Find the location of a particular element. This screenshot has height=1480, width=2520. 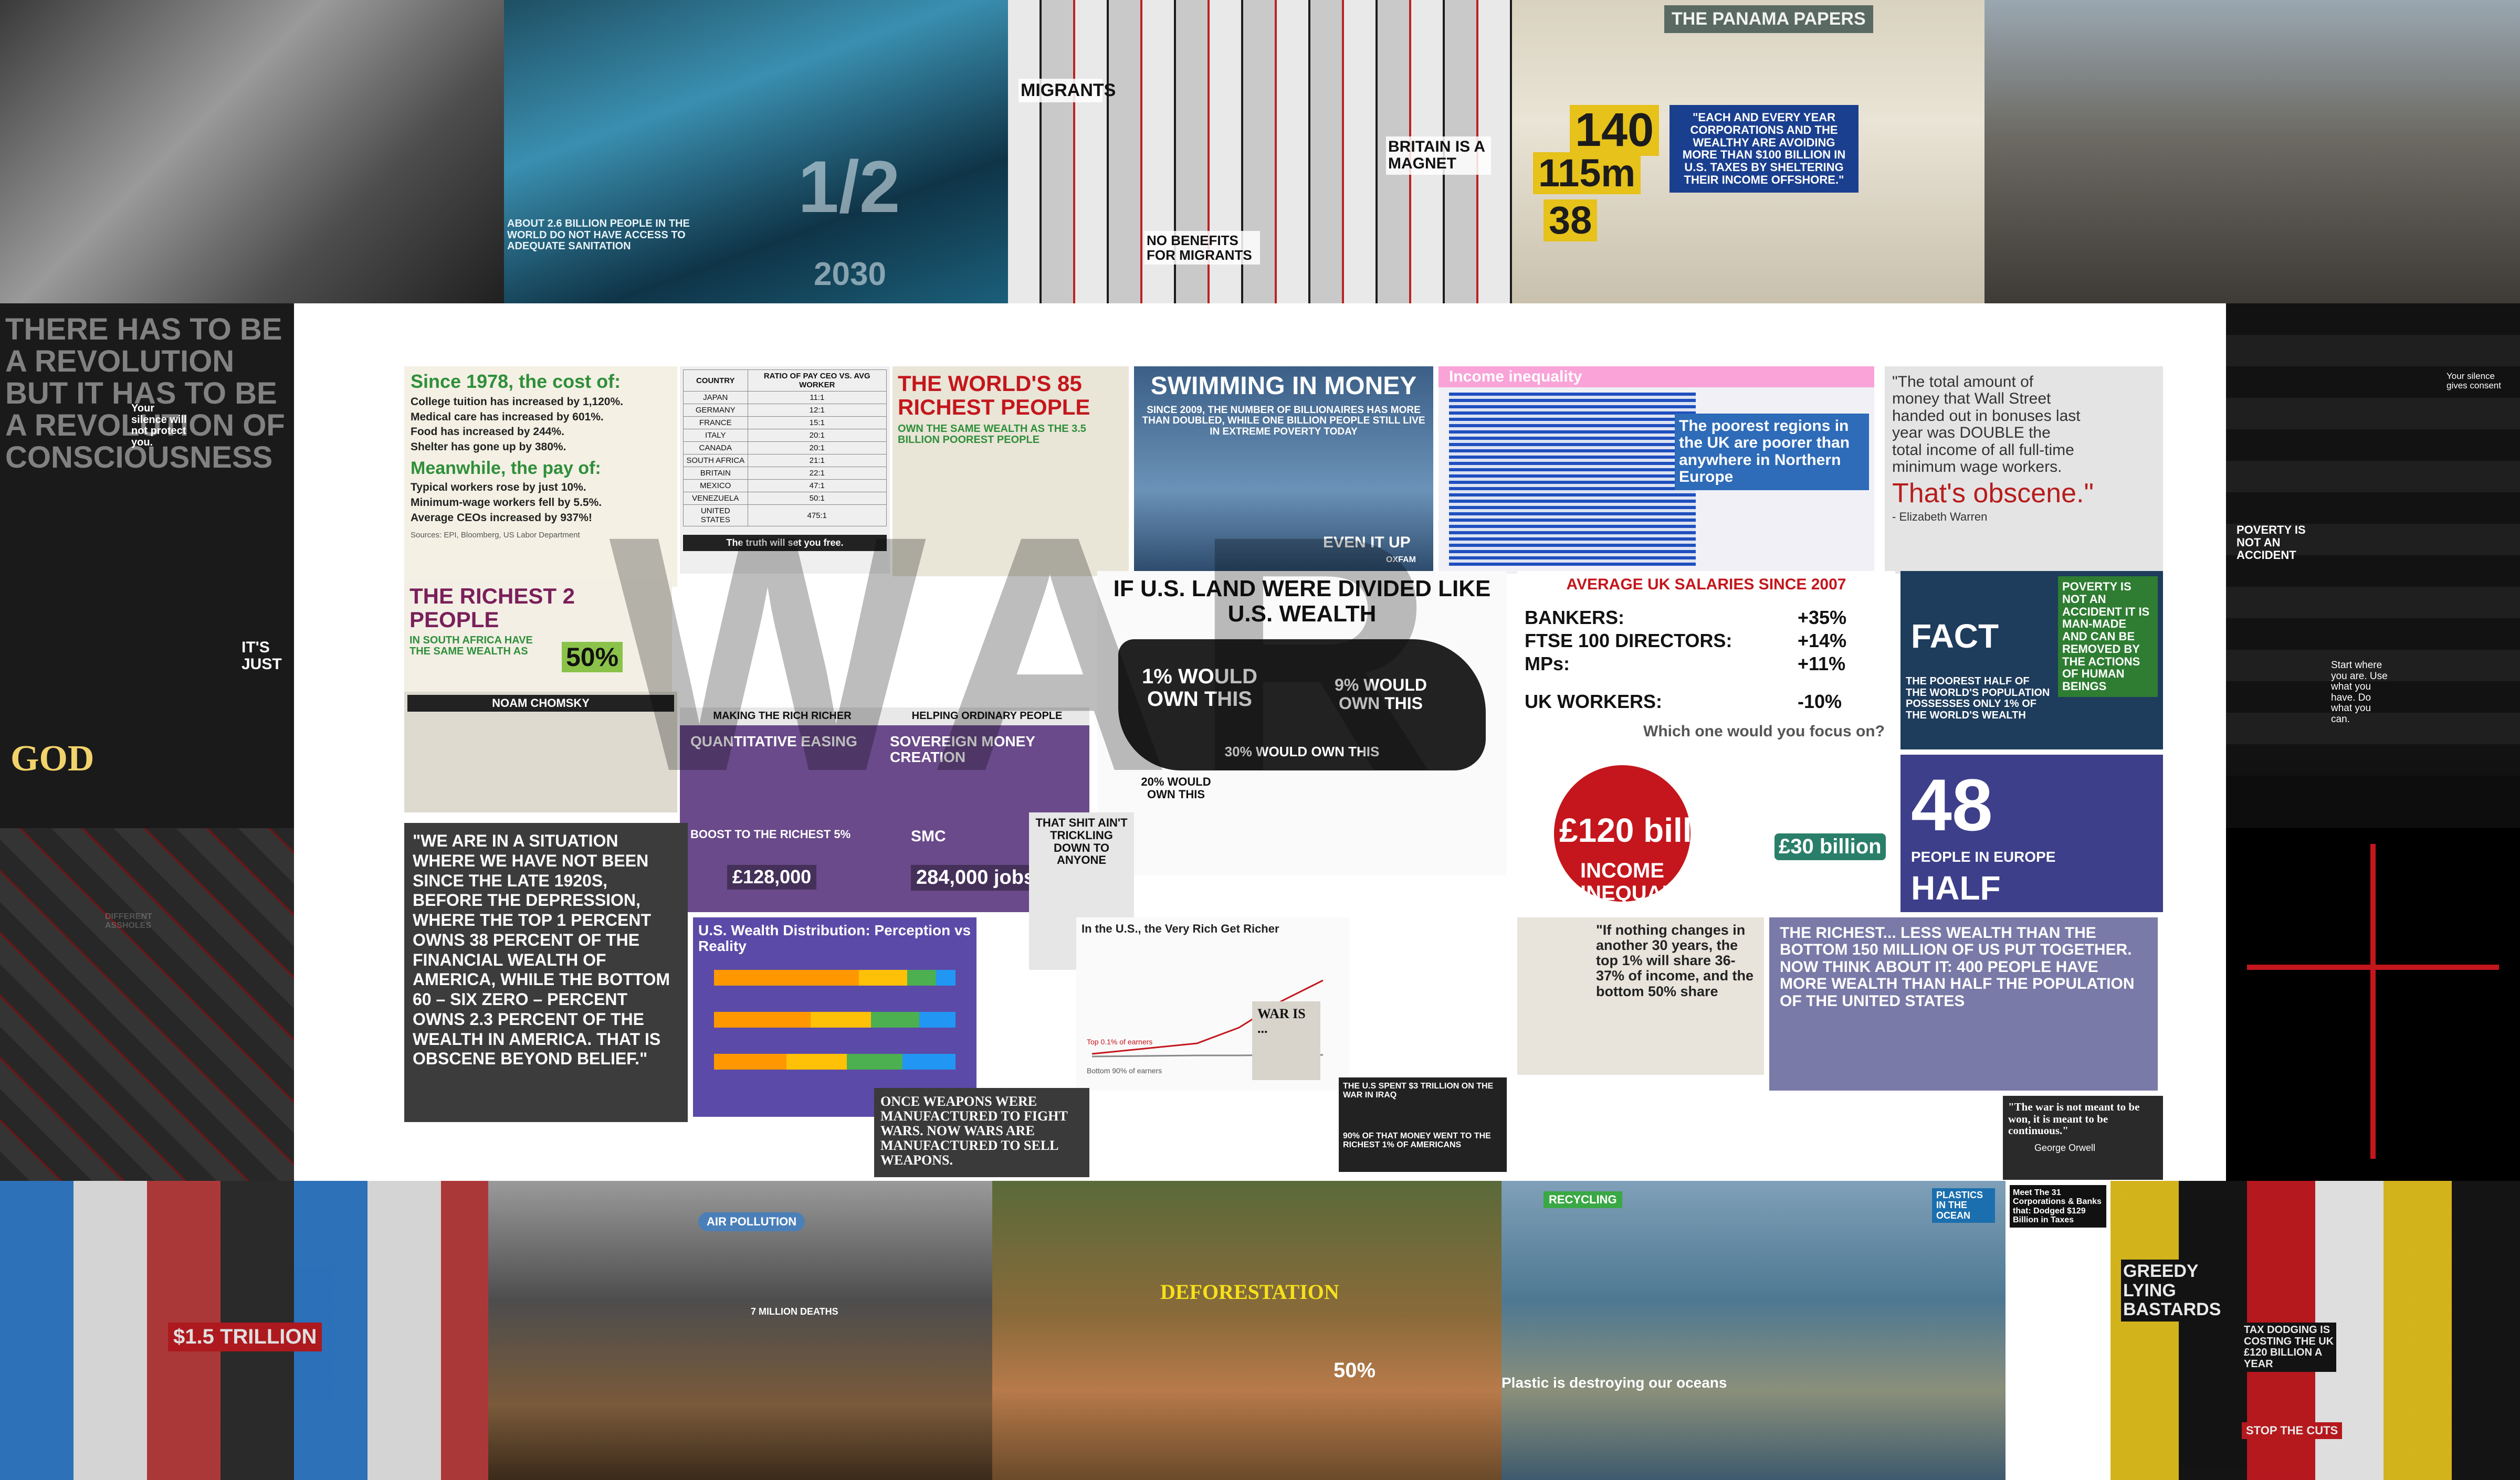

salary-question: Which one would you focus on? is located at coordinates (1764, 731).